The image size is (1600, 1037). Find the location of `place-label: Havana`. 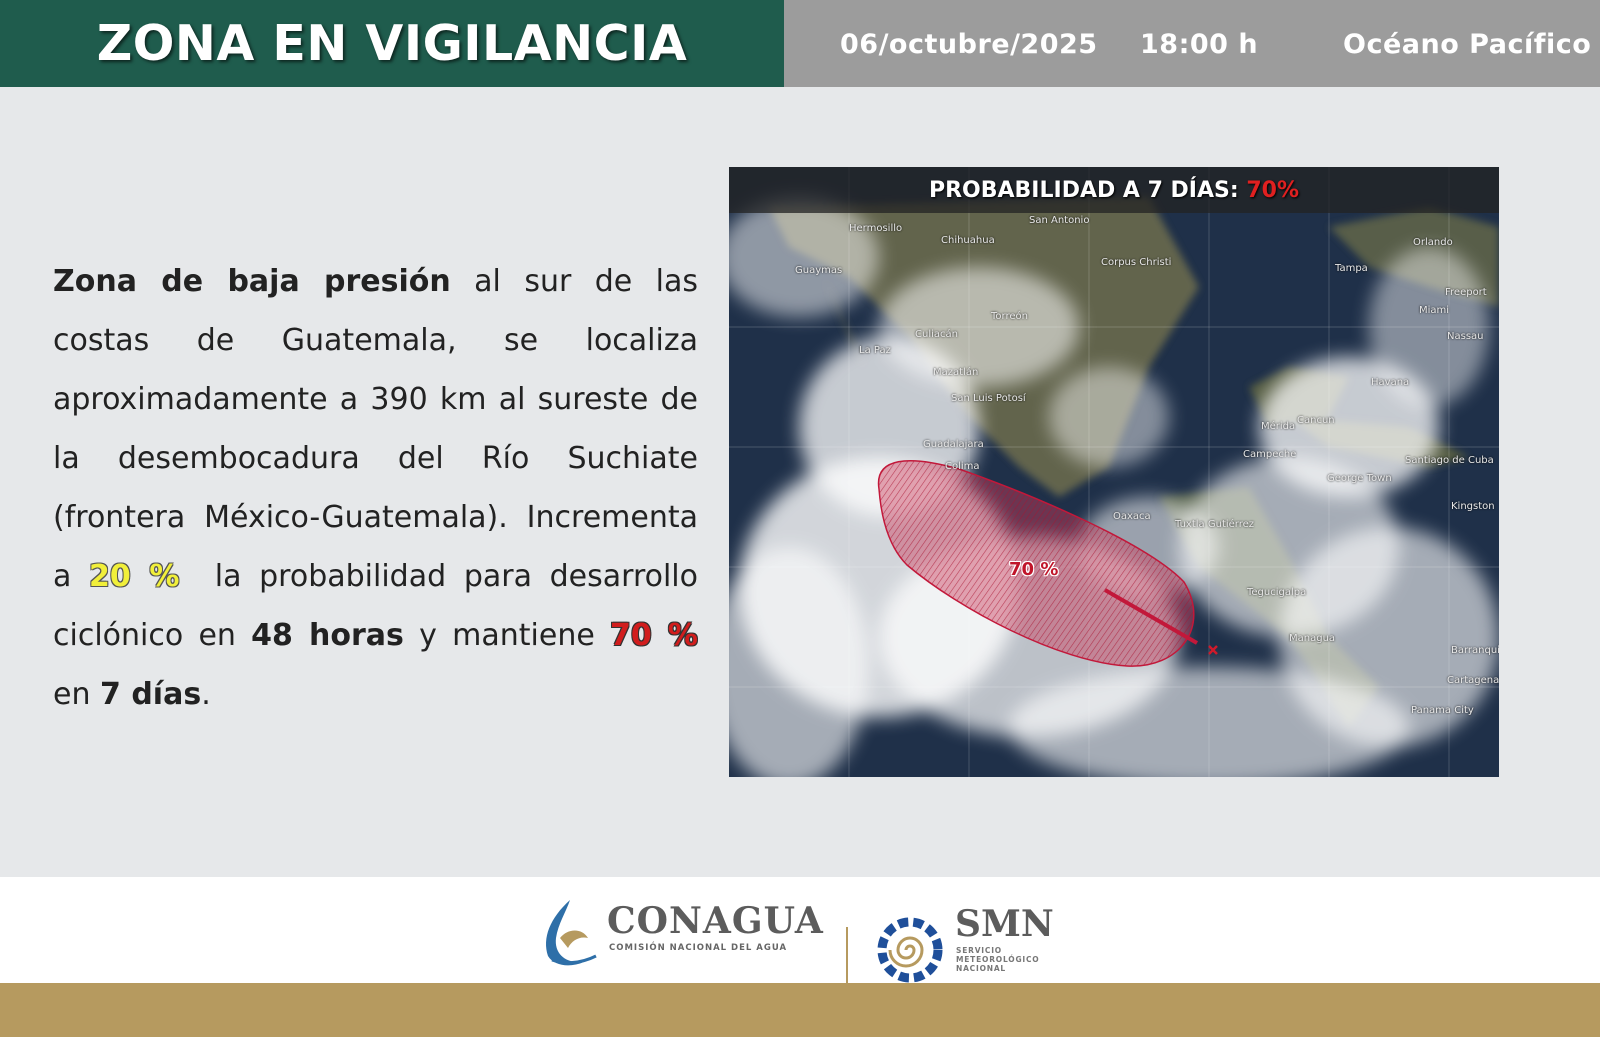

place-label: Havana is located at coordinates (1390, 382).